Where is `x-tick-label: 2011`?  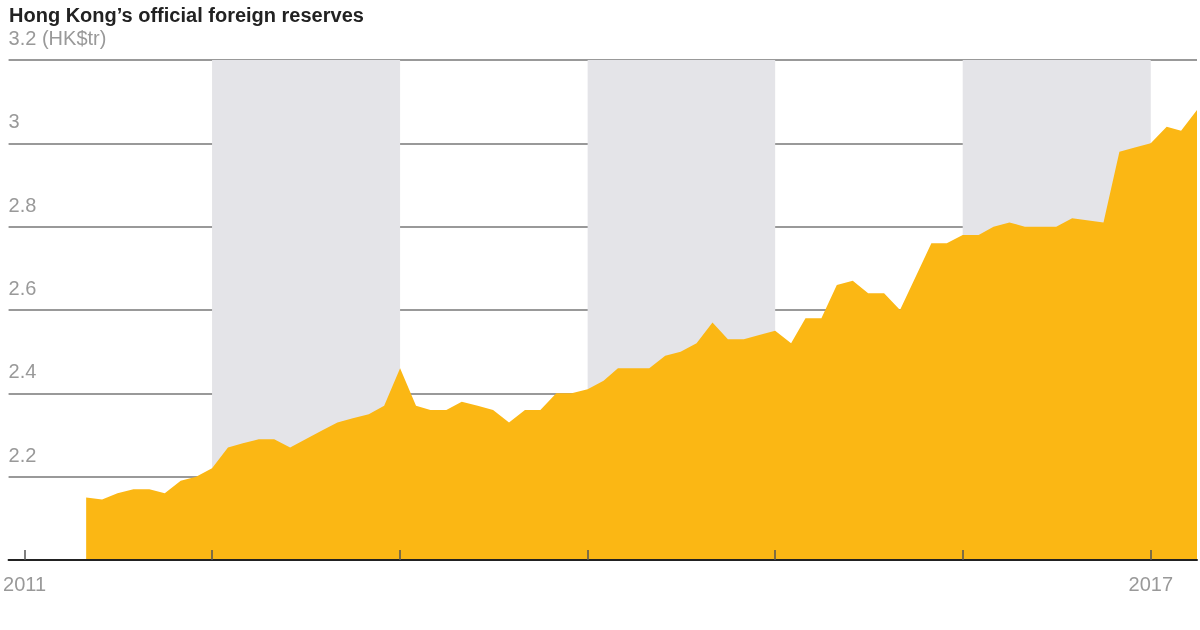 x-tick-label: 2011 is located at coordinates (25, 584).